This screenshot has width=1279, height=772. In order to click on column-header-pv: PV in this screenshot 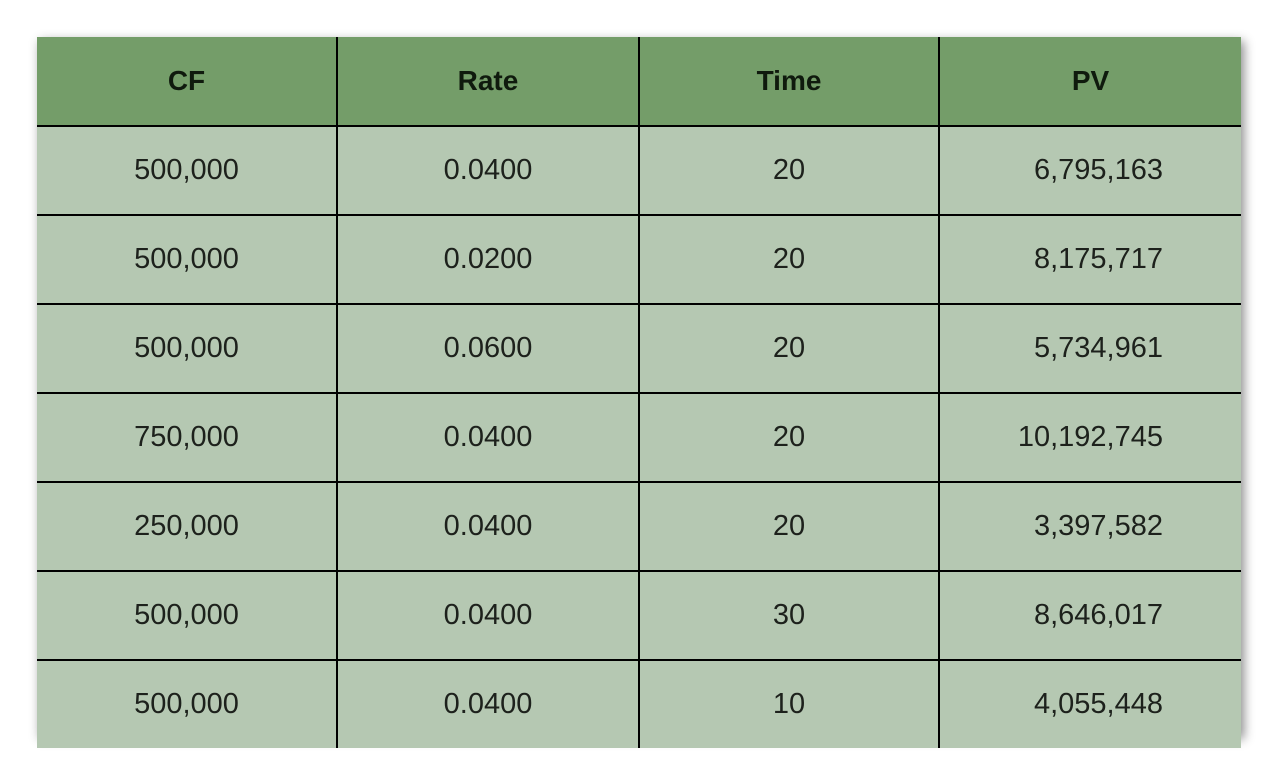, I will do `click(1089, 82)`.